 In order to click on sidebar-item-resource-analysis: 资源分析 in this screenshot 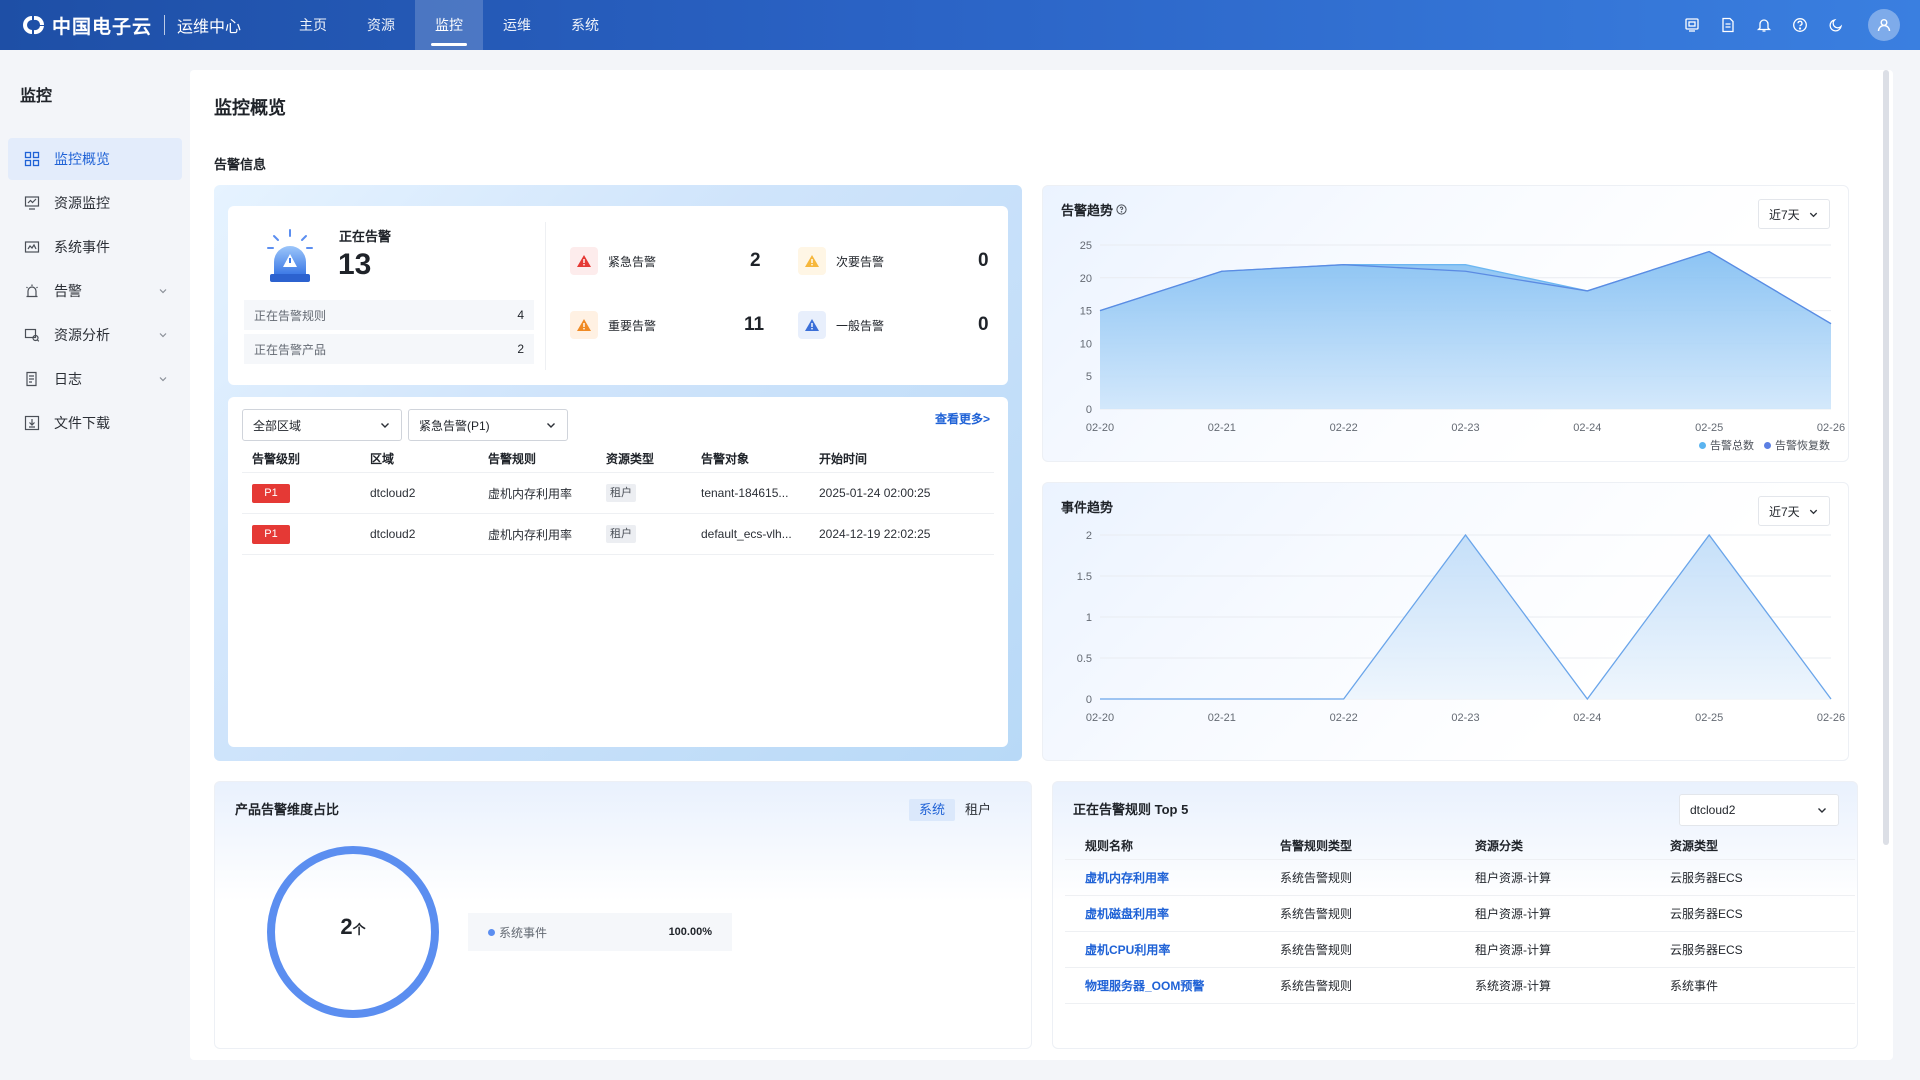, I will do `click(95, 335)`.